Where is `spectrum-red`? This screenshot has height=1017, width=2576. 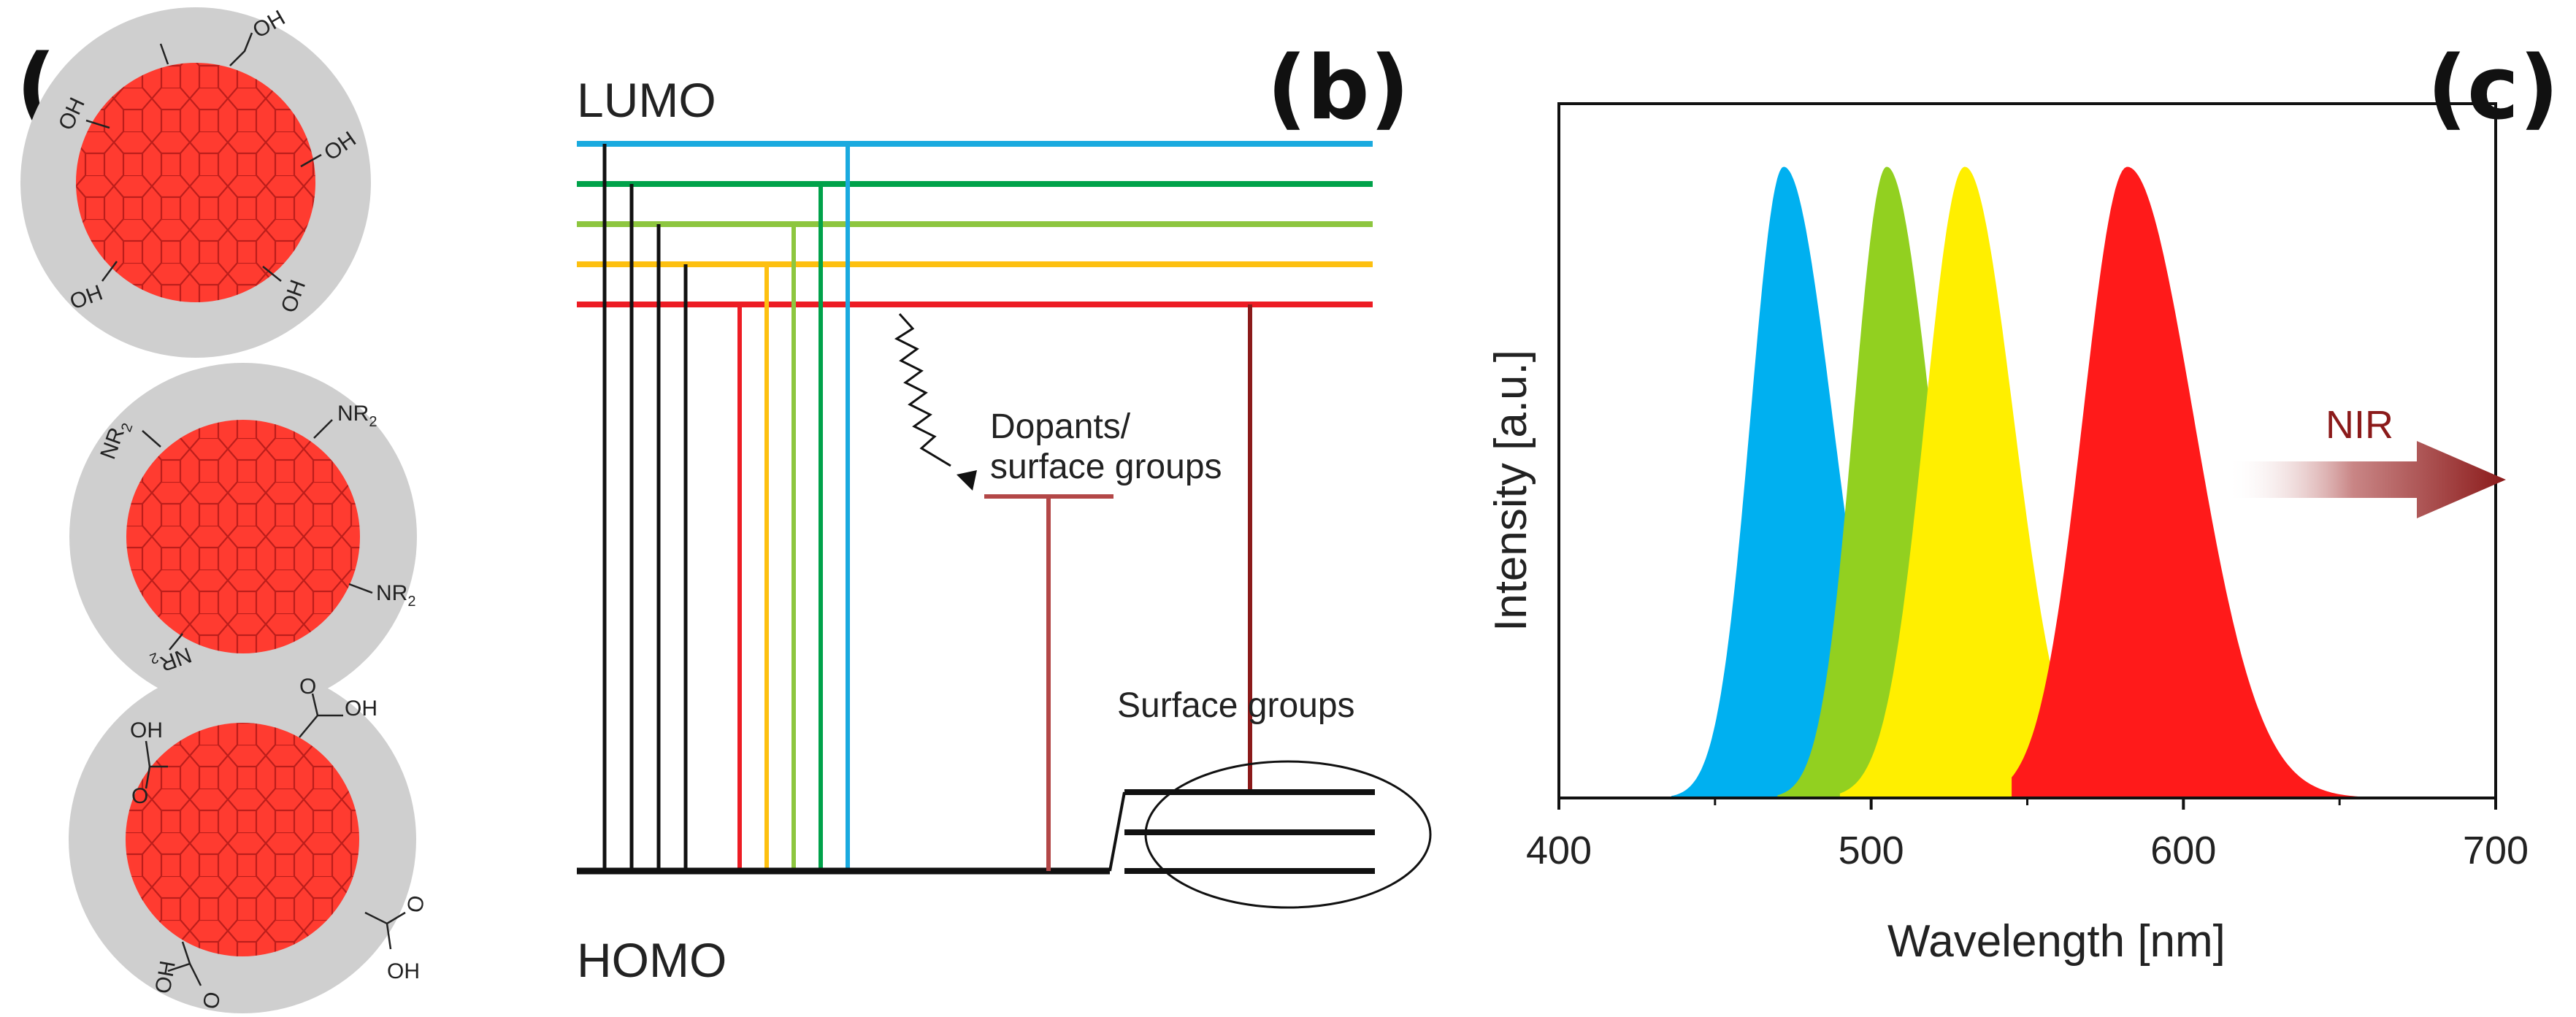
spectrum-red is located at coordinates (2196, 482).